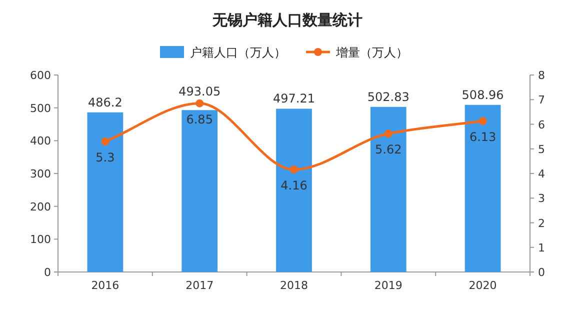 The height and width of the screenshot is (326, 575). Describe the element at coordinates (541, 174) in the screenshot. I see `y2-tick-label: 4` at that location.